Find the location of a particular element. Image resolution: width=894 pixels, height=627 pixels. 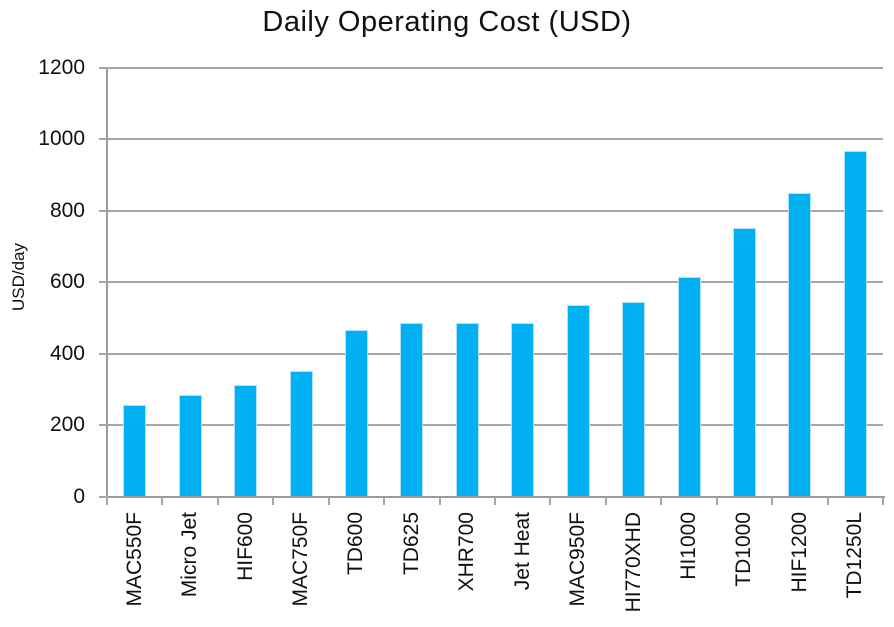

bar-TD1000 is located at coordinates (744, 362).